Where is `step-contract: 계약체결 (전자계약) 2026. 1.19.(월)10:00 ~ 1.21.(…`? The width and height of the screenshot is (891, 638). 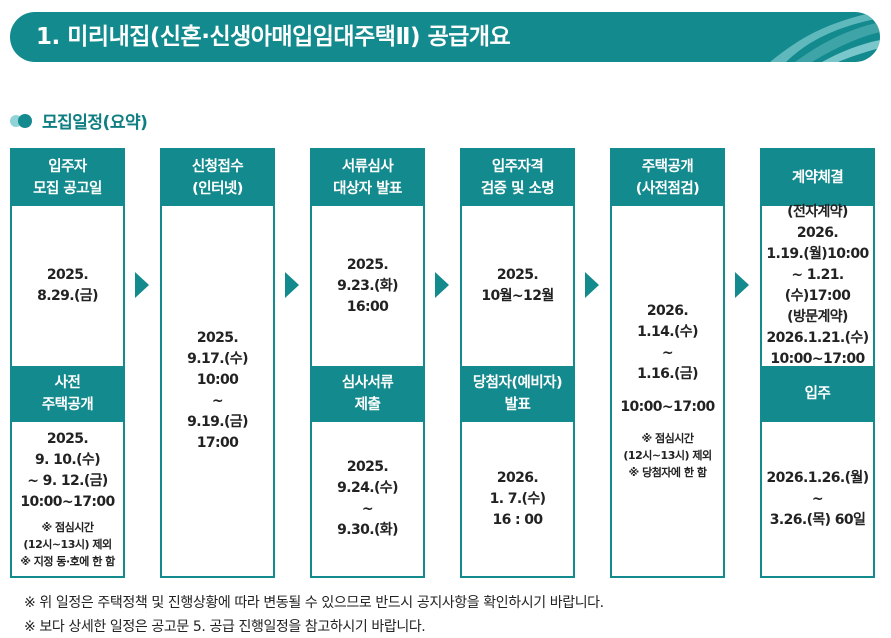
step-contract: 계약체결 (전자계약) 2026. 1.19.(월)10:00 ~ 1.21.(… is located at coordinates (817, 363).